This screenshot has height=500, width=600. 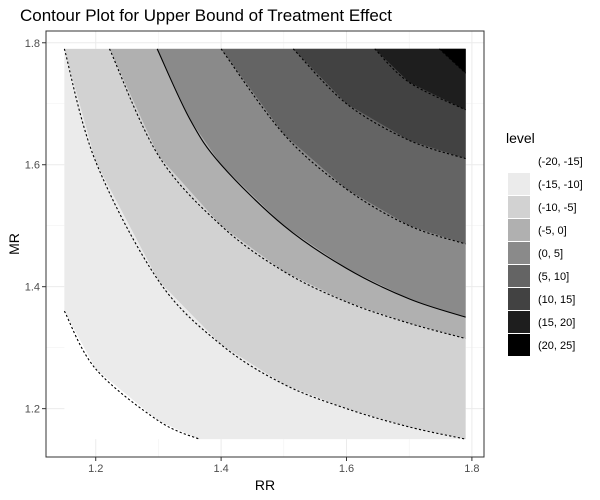 What do you see at coordinates (557, 208) in the screenshot?
I see `legend-label: (-10, -5]` at bounding box center [557, 208].